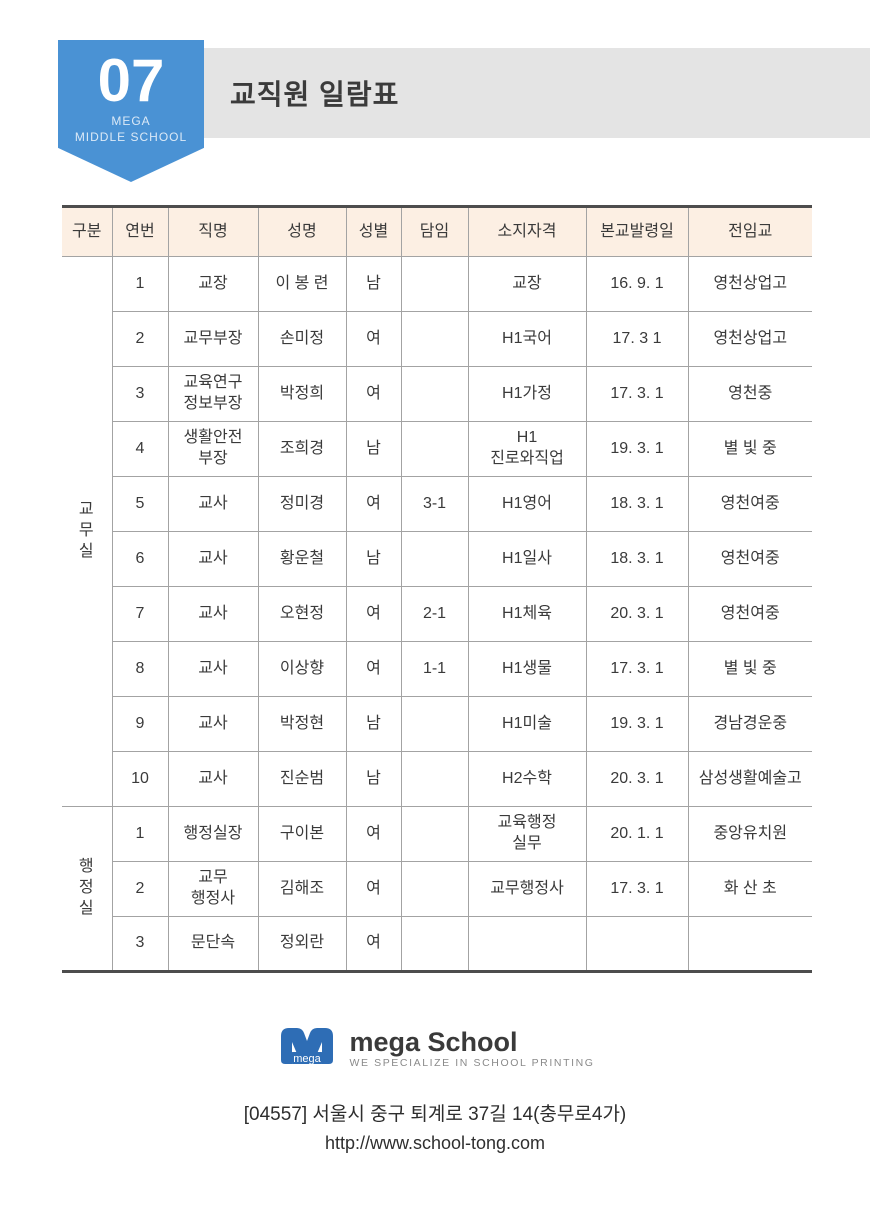 The image size is (870, 1218). I want to click on cell-name: 박정현, so click(302, 724).